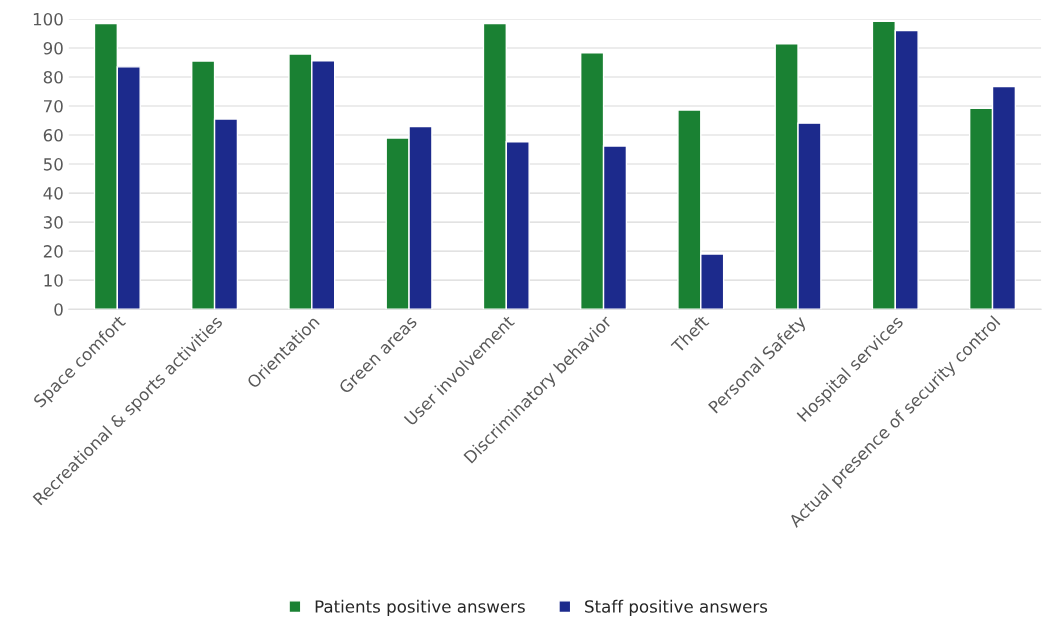 This screenshot has height=631, width=1057. Describe the element at coordinates (53, 164) in the screenshot. I see `y-tick-label: 50` at that location.